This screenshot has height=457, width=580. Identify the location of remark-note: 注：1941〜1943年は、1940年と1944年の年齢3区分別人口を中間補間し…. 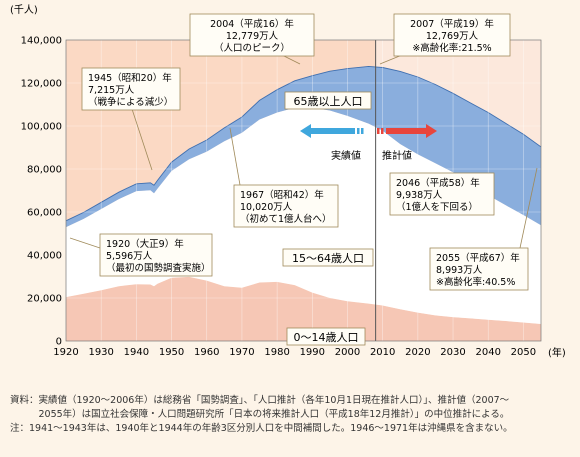
(261, 428).